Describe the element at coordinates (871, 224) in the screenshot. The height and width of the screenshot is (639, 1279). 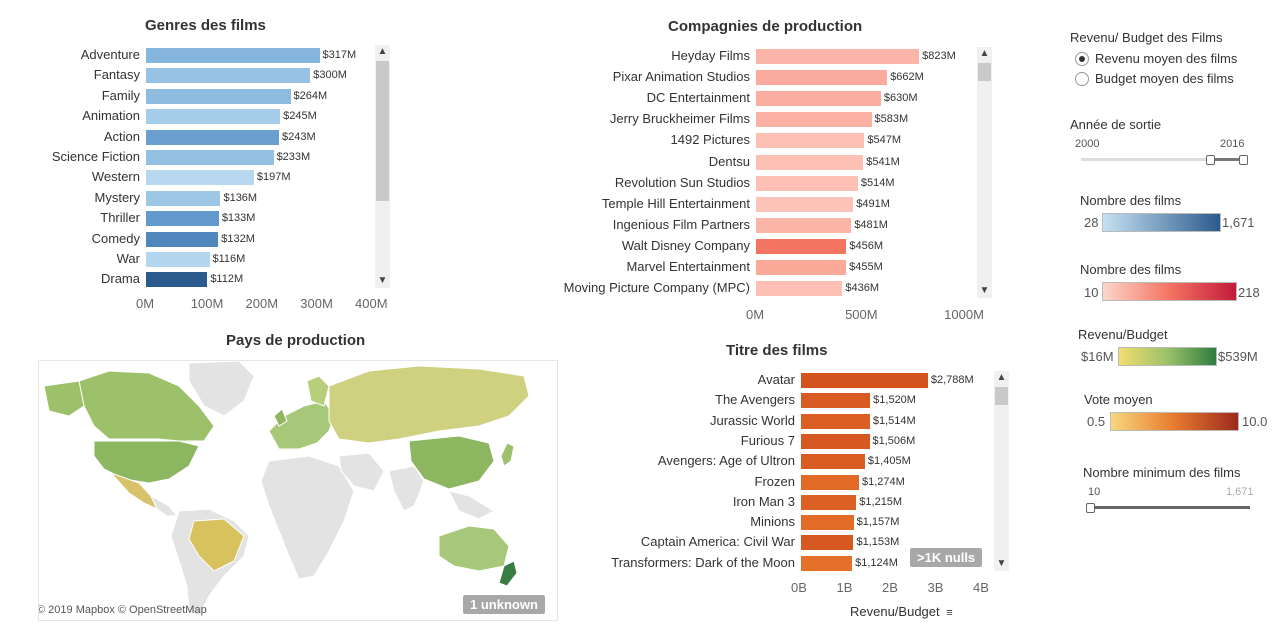
I see `companies-bar-value: $481M` at that location.